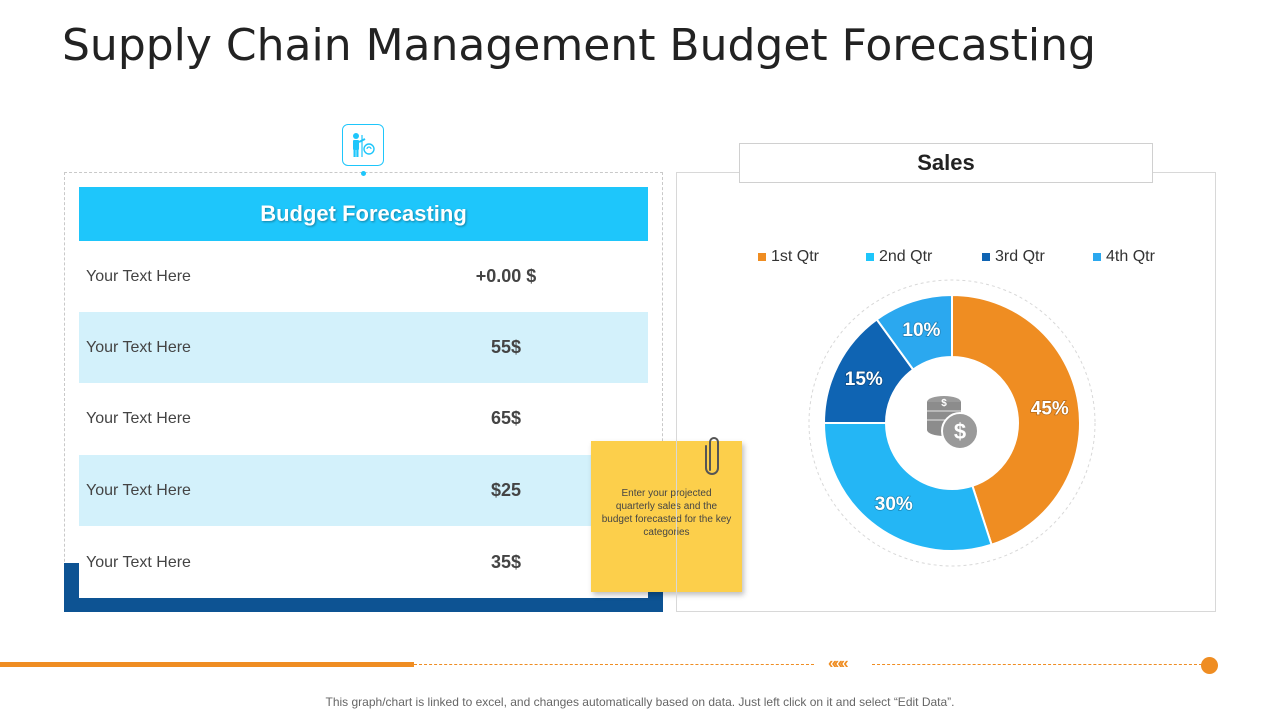 Image resolution: width=1280 pixels, height=720 pixels. I want to click on legend-item: 2nd Qtr, so click(899, 257).